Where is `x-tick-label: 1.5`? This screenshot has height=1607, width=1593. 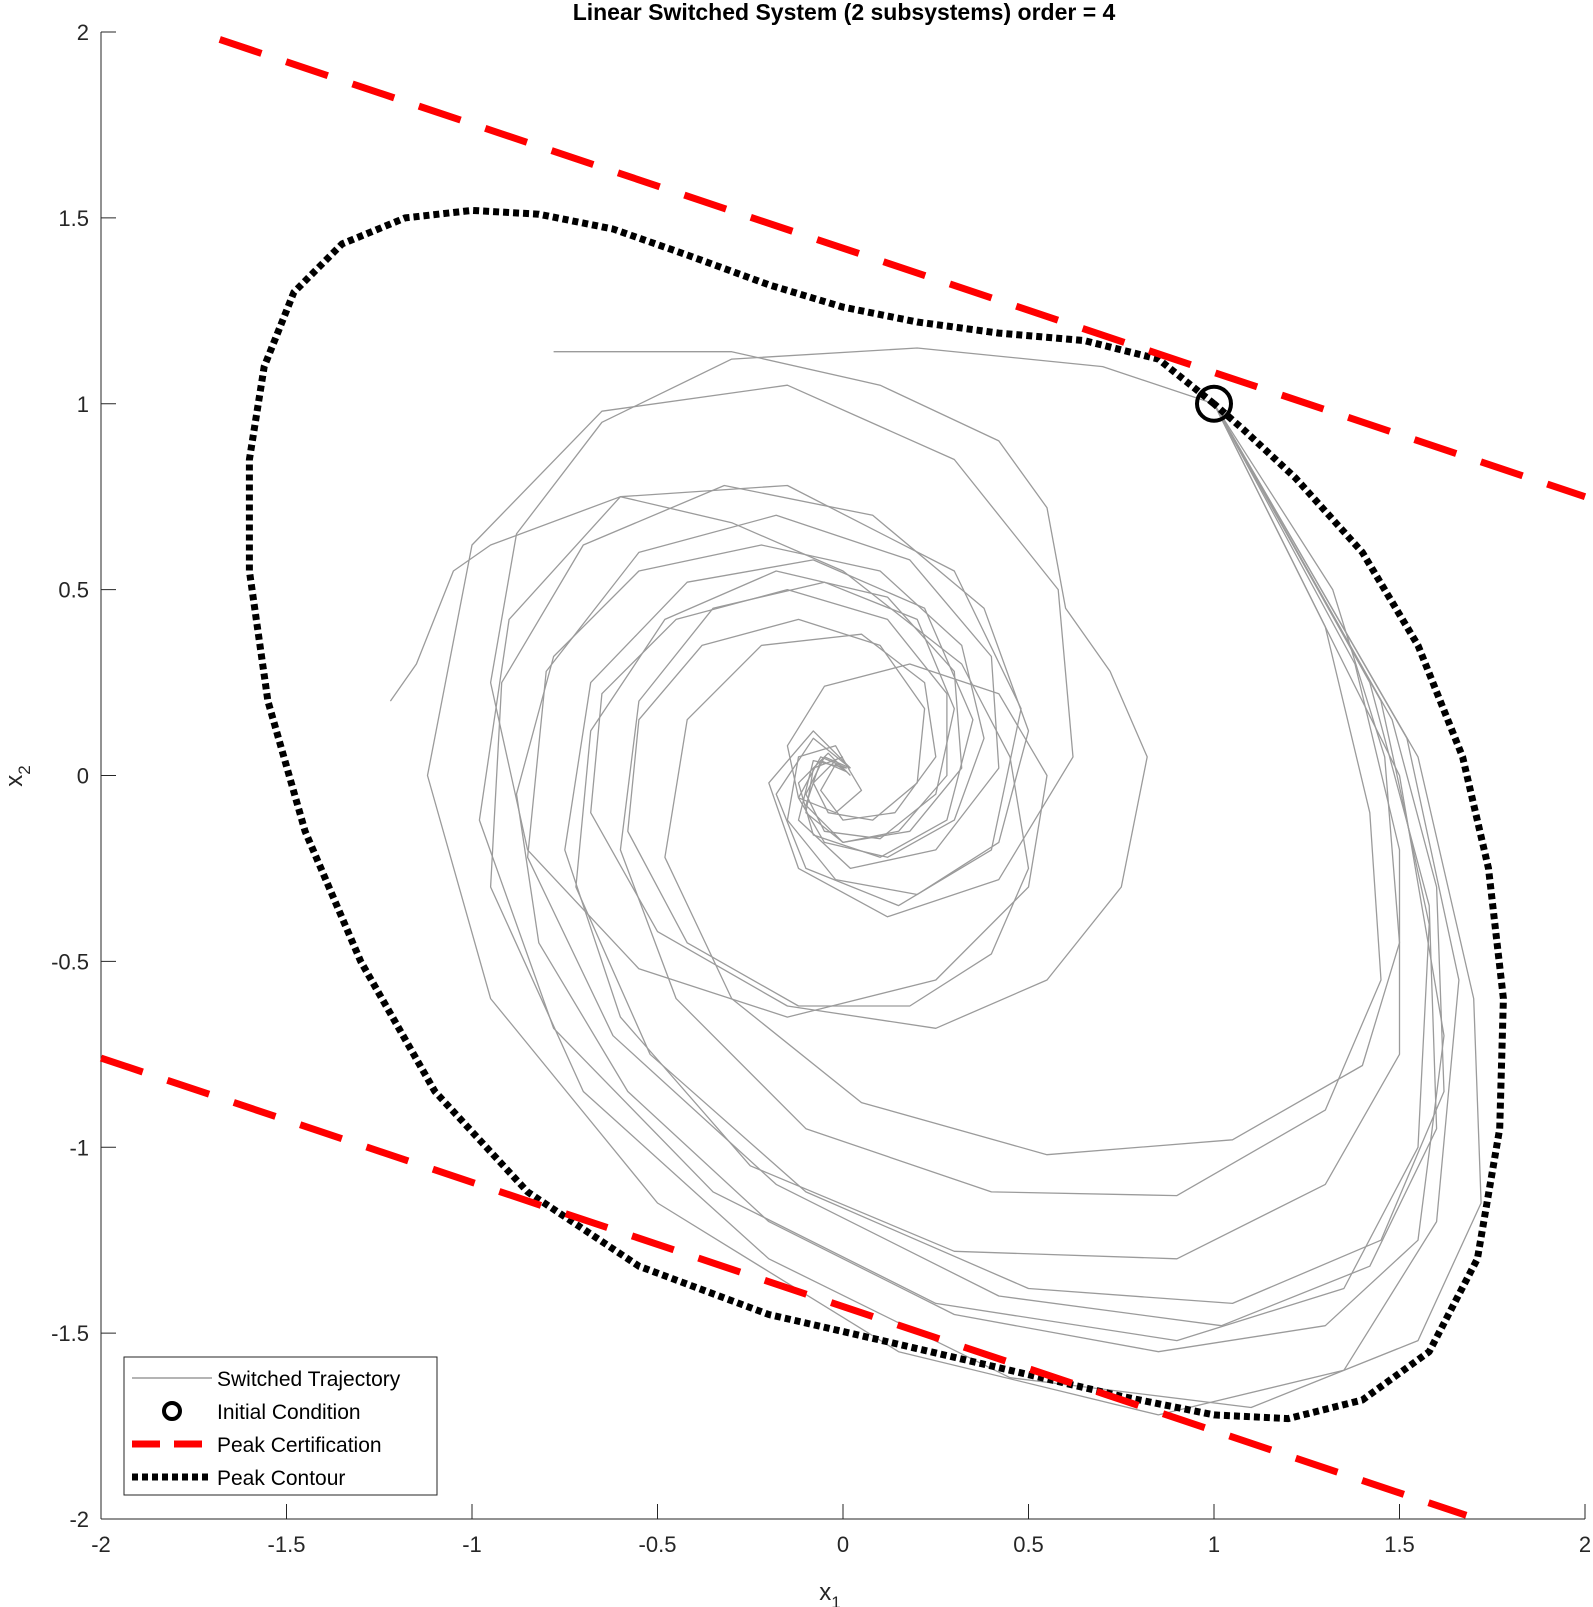 x-tick-label: 1.5 is located at coordinates (1399, 1544).